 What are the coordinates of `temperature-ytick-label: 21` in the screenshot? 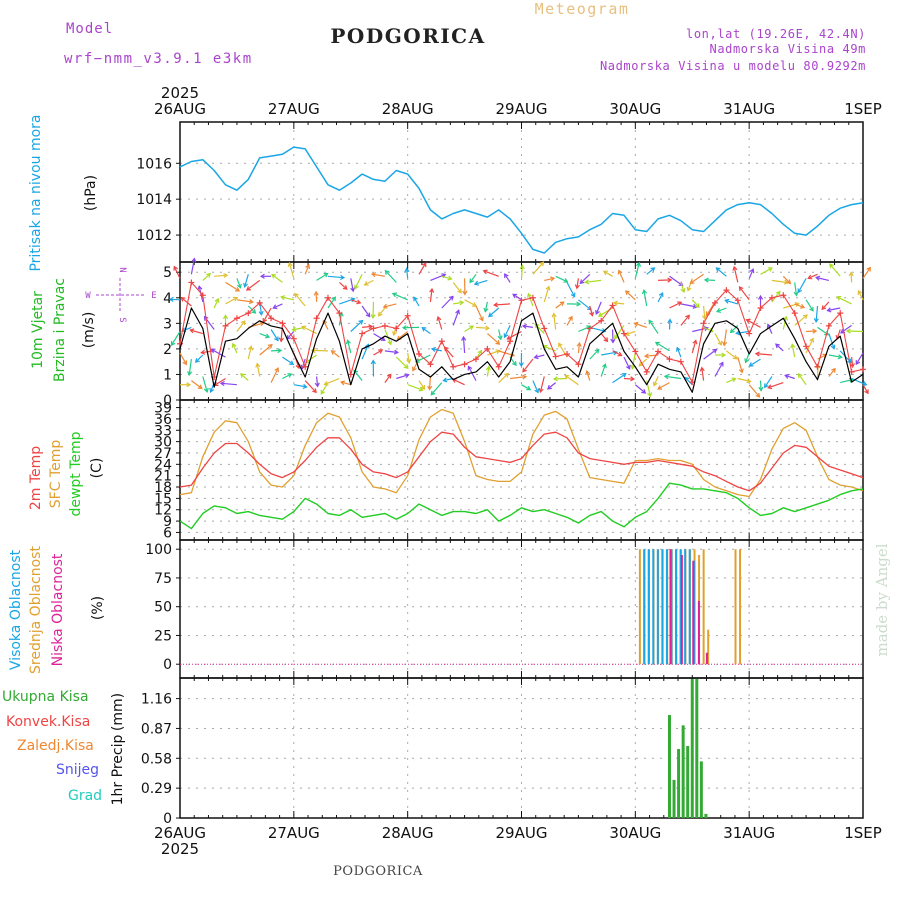 It's located at (163, 477).